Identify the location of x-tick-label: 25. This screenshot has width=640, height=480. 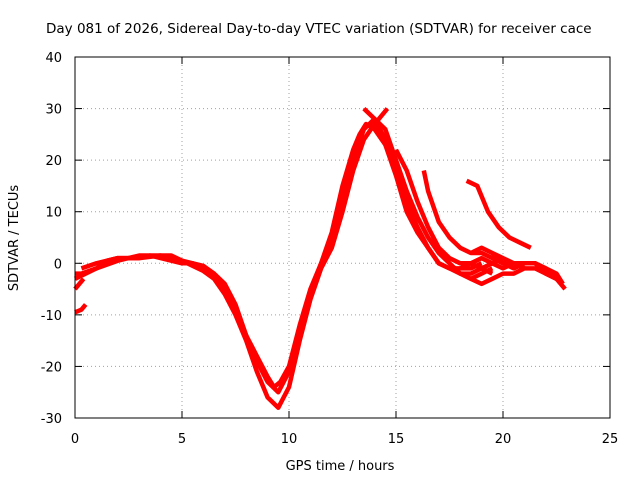
(610, 439).